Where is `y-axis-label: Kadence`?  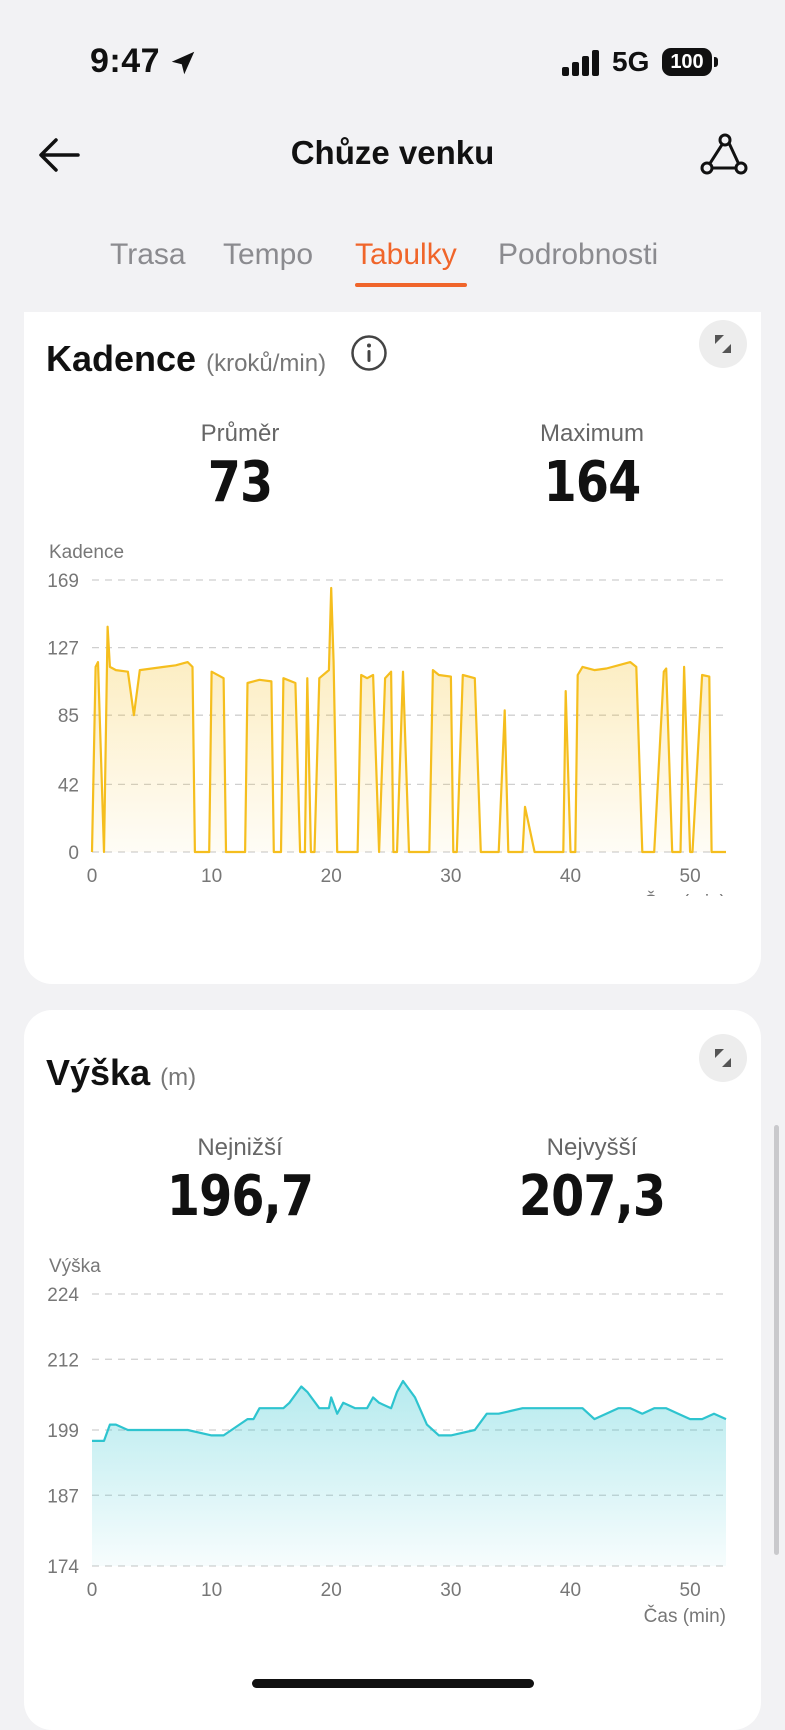
y-axis-label: Kadence is located at coordinates (86, 552).